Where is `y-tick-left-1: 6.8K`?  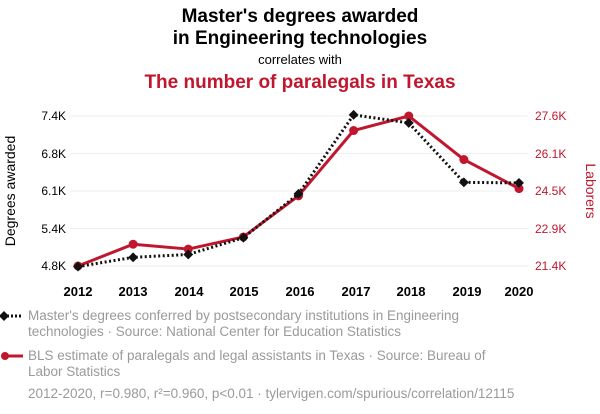 y-tick-left-1: 6.8K is located at coordinates (53, 154).